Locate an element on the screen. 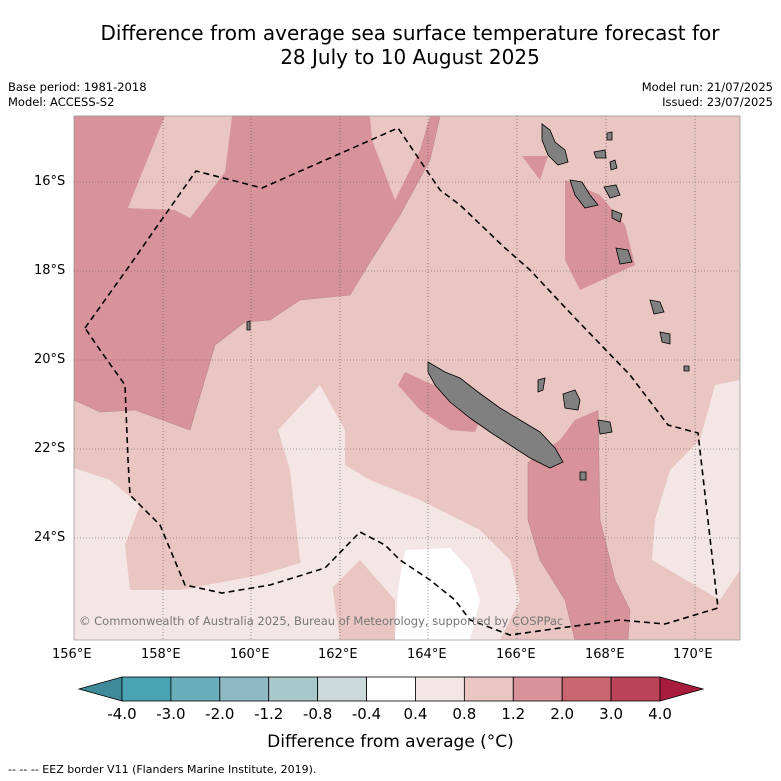 This screenshot has height=781, width=781. base-period: Base period: 1981-2018 is located at coordinates (77, 87).